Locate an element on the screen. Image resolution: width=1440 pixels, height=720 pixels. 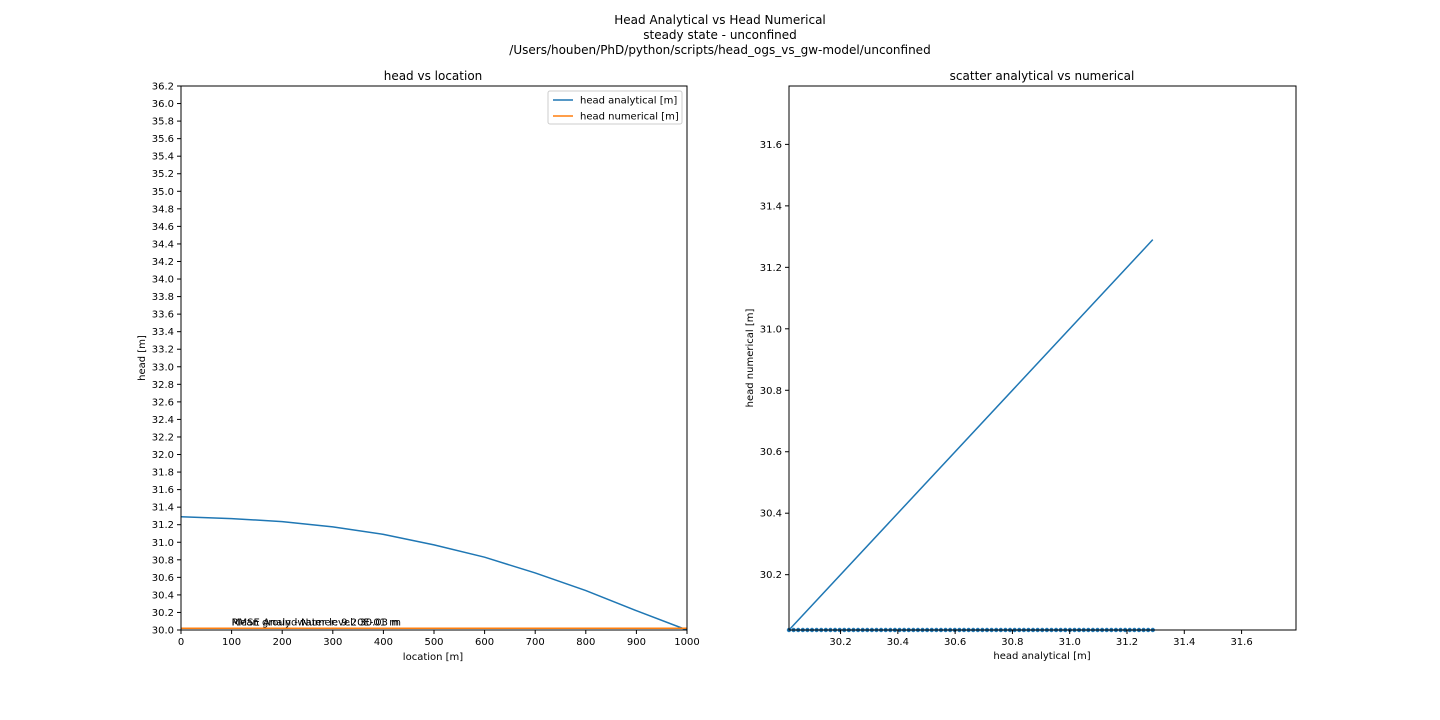
annotation-2: Mean groundwater level: 30.03 m is located at coordinates (316, 622).